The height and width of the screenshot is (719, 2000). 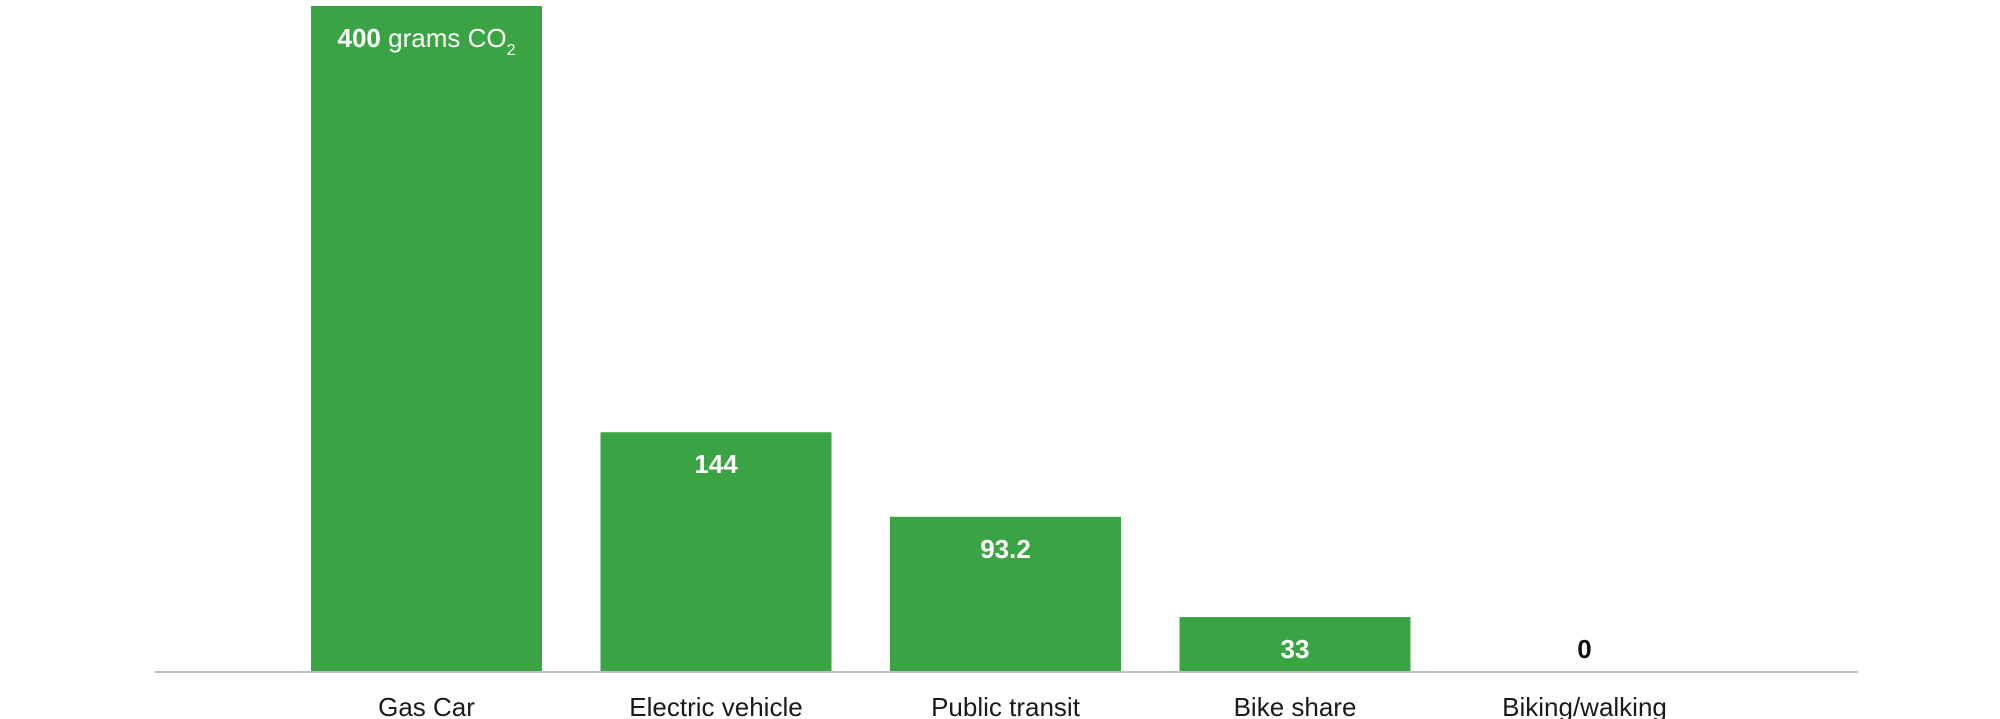 I want to click on value-label-gas-car: 400 grams CO2, so click(x=427, y=41).